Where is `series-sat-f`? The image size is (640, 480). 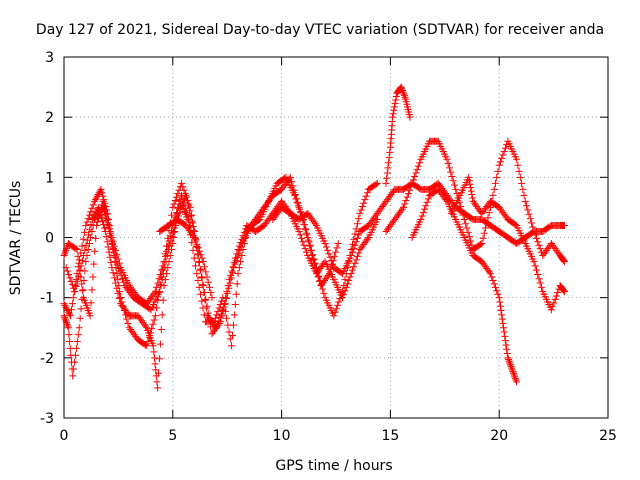
series-sat-f is located at coordinates (418, 228).